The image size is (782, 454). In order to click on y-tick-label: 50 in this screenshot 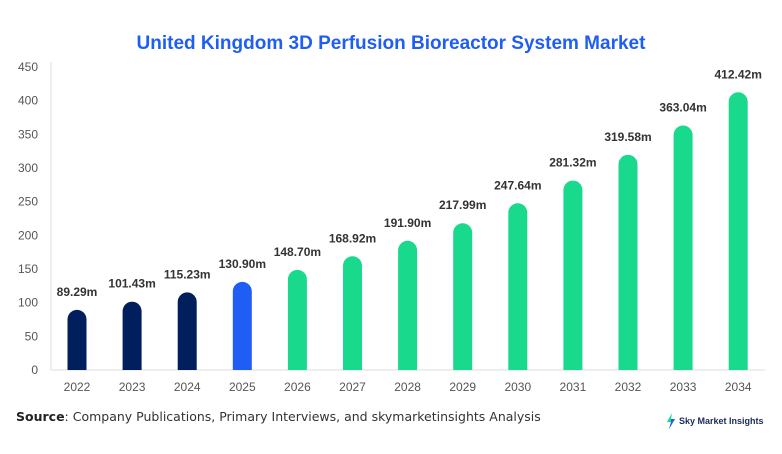, I will do `click(32, 336)`.